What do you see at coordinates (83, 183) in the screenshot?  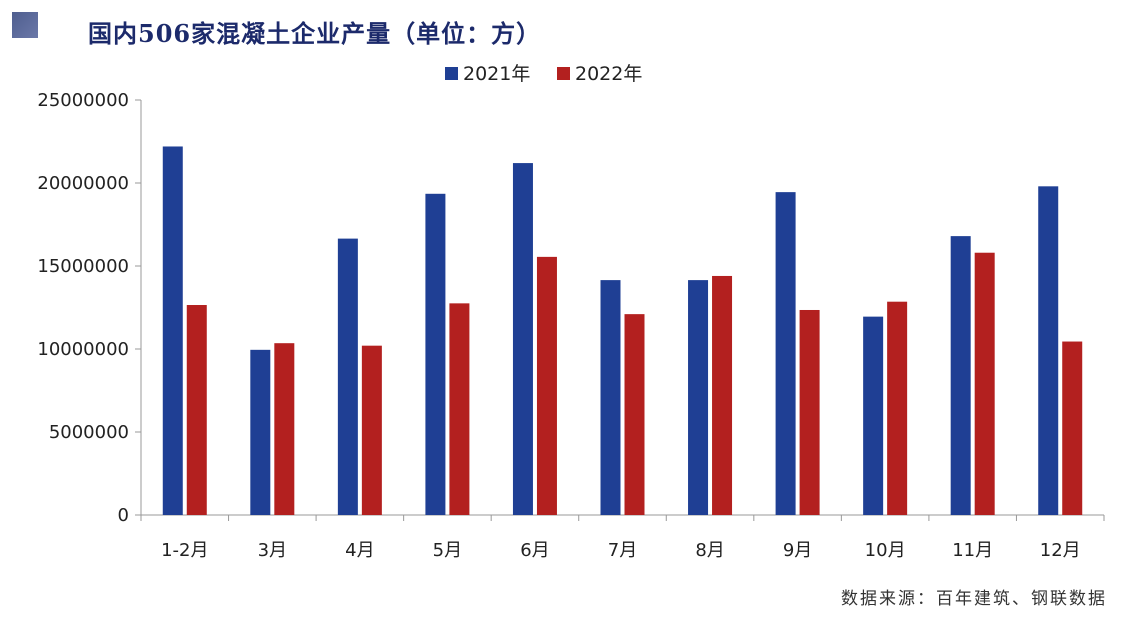 I see `y-tick-label: 20000000` at bounding box center [83, 183].